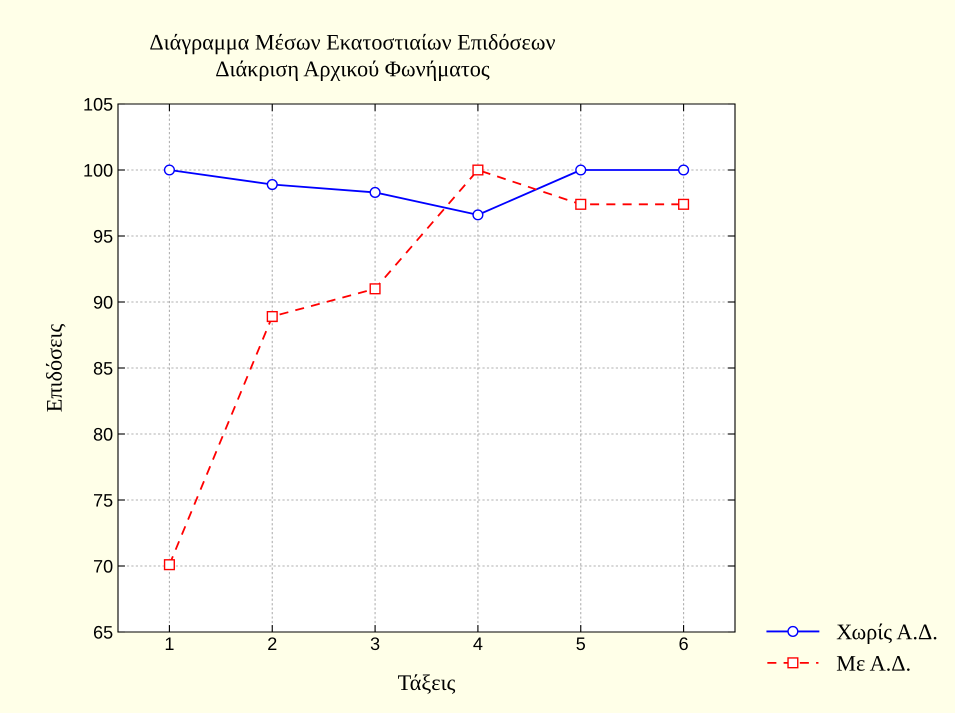 This screenshot has height=713, width=955. I want to click on legend-label: Χωρίς Α.Δ., so click(886, 634).